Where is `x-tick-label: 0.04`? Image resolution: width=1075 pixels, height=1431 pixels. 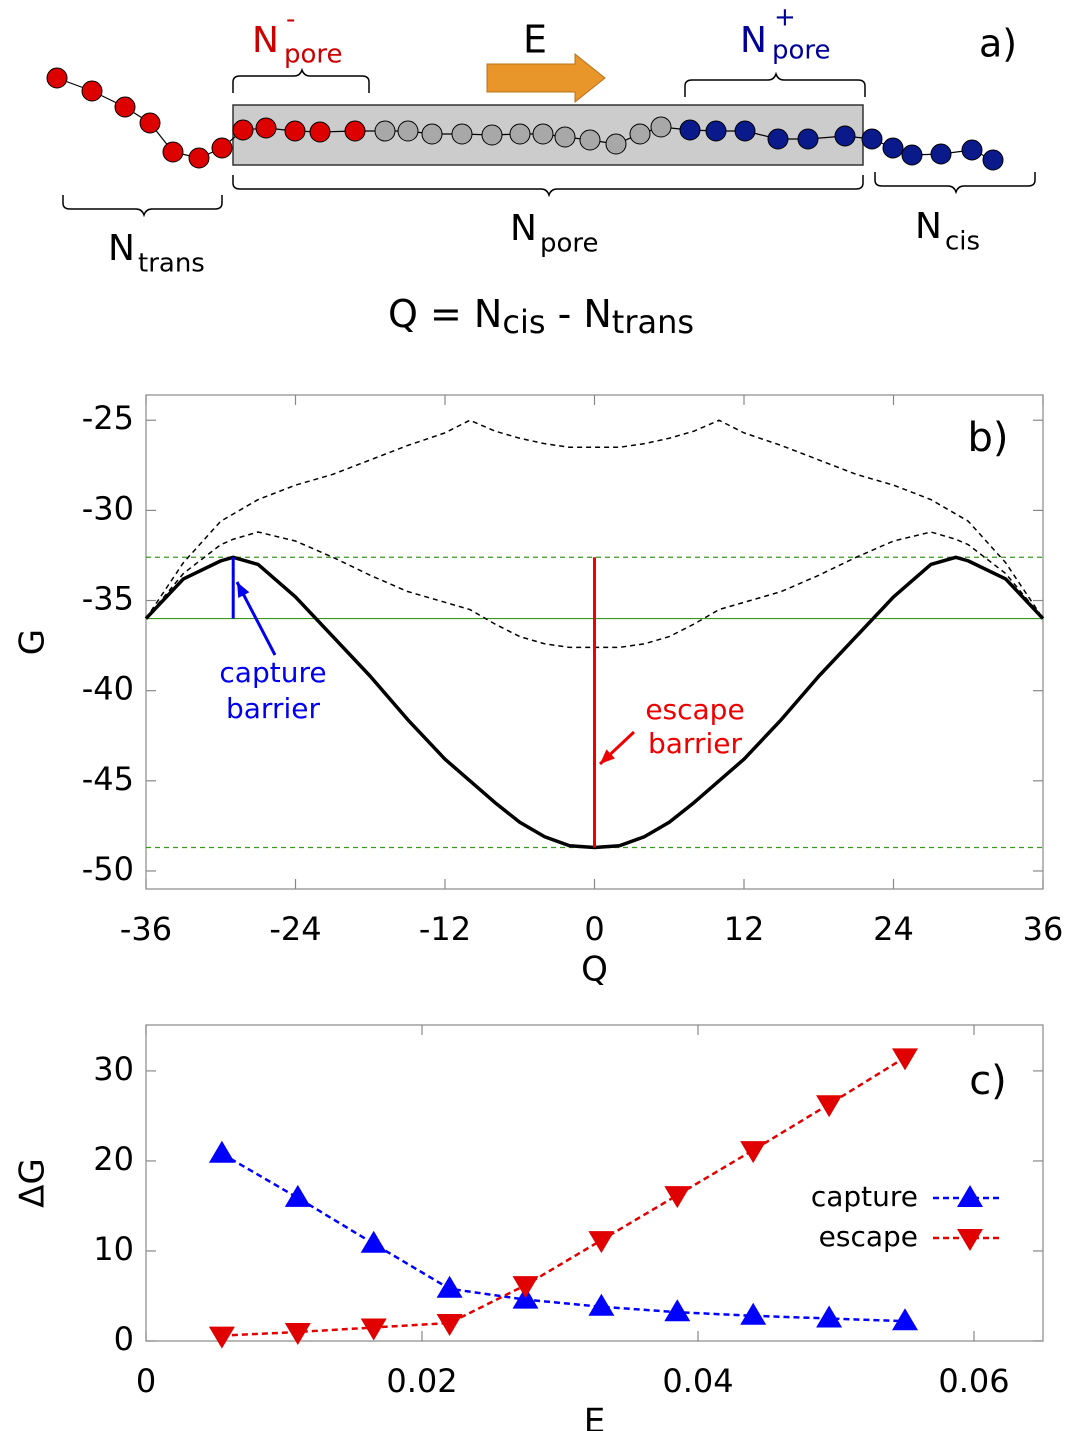 x-tick-label: 0.04 is located at coordinates (697, 1381).